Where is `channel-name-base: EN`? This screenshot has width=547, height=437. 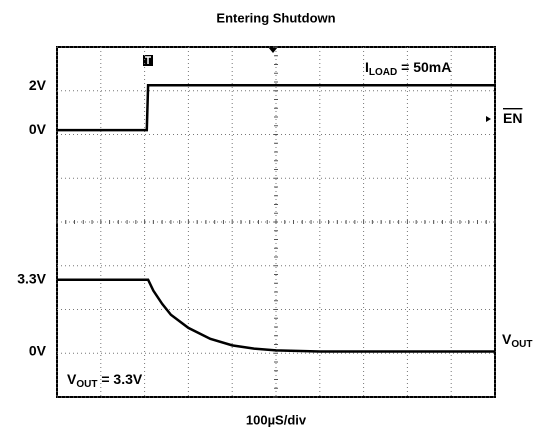
channel-name-base: EN is located at coordinates (512, 118).